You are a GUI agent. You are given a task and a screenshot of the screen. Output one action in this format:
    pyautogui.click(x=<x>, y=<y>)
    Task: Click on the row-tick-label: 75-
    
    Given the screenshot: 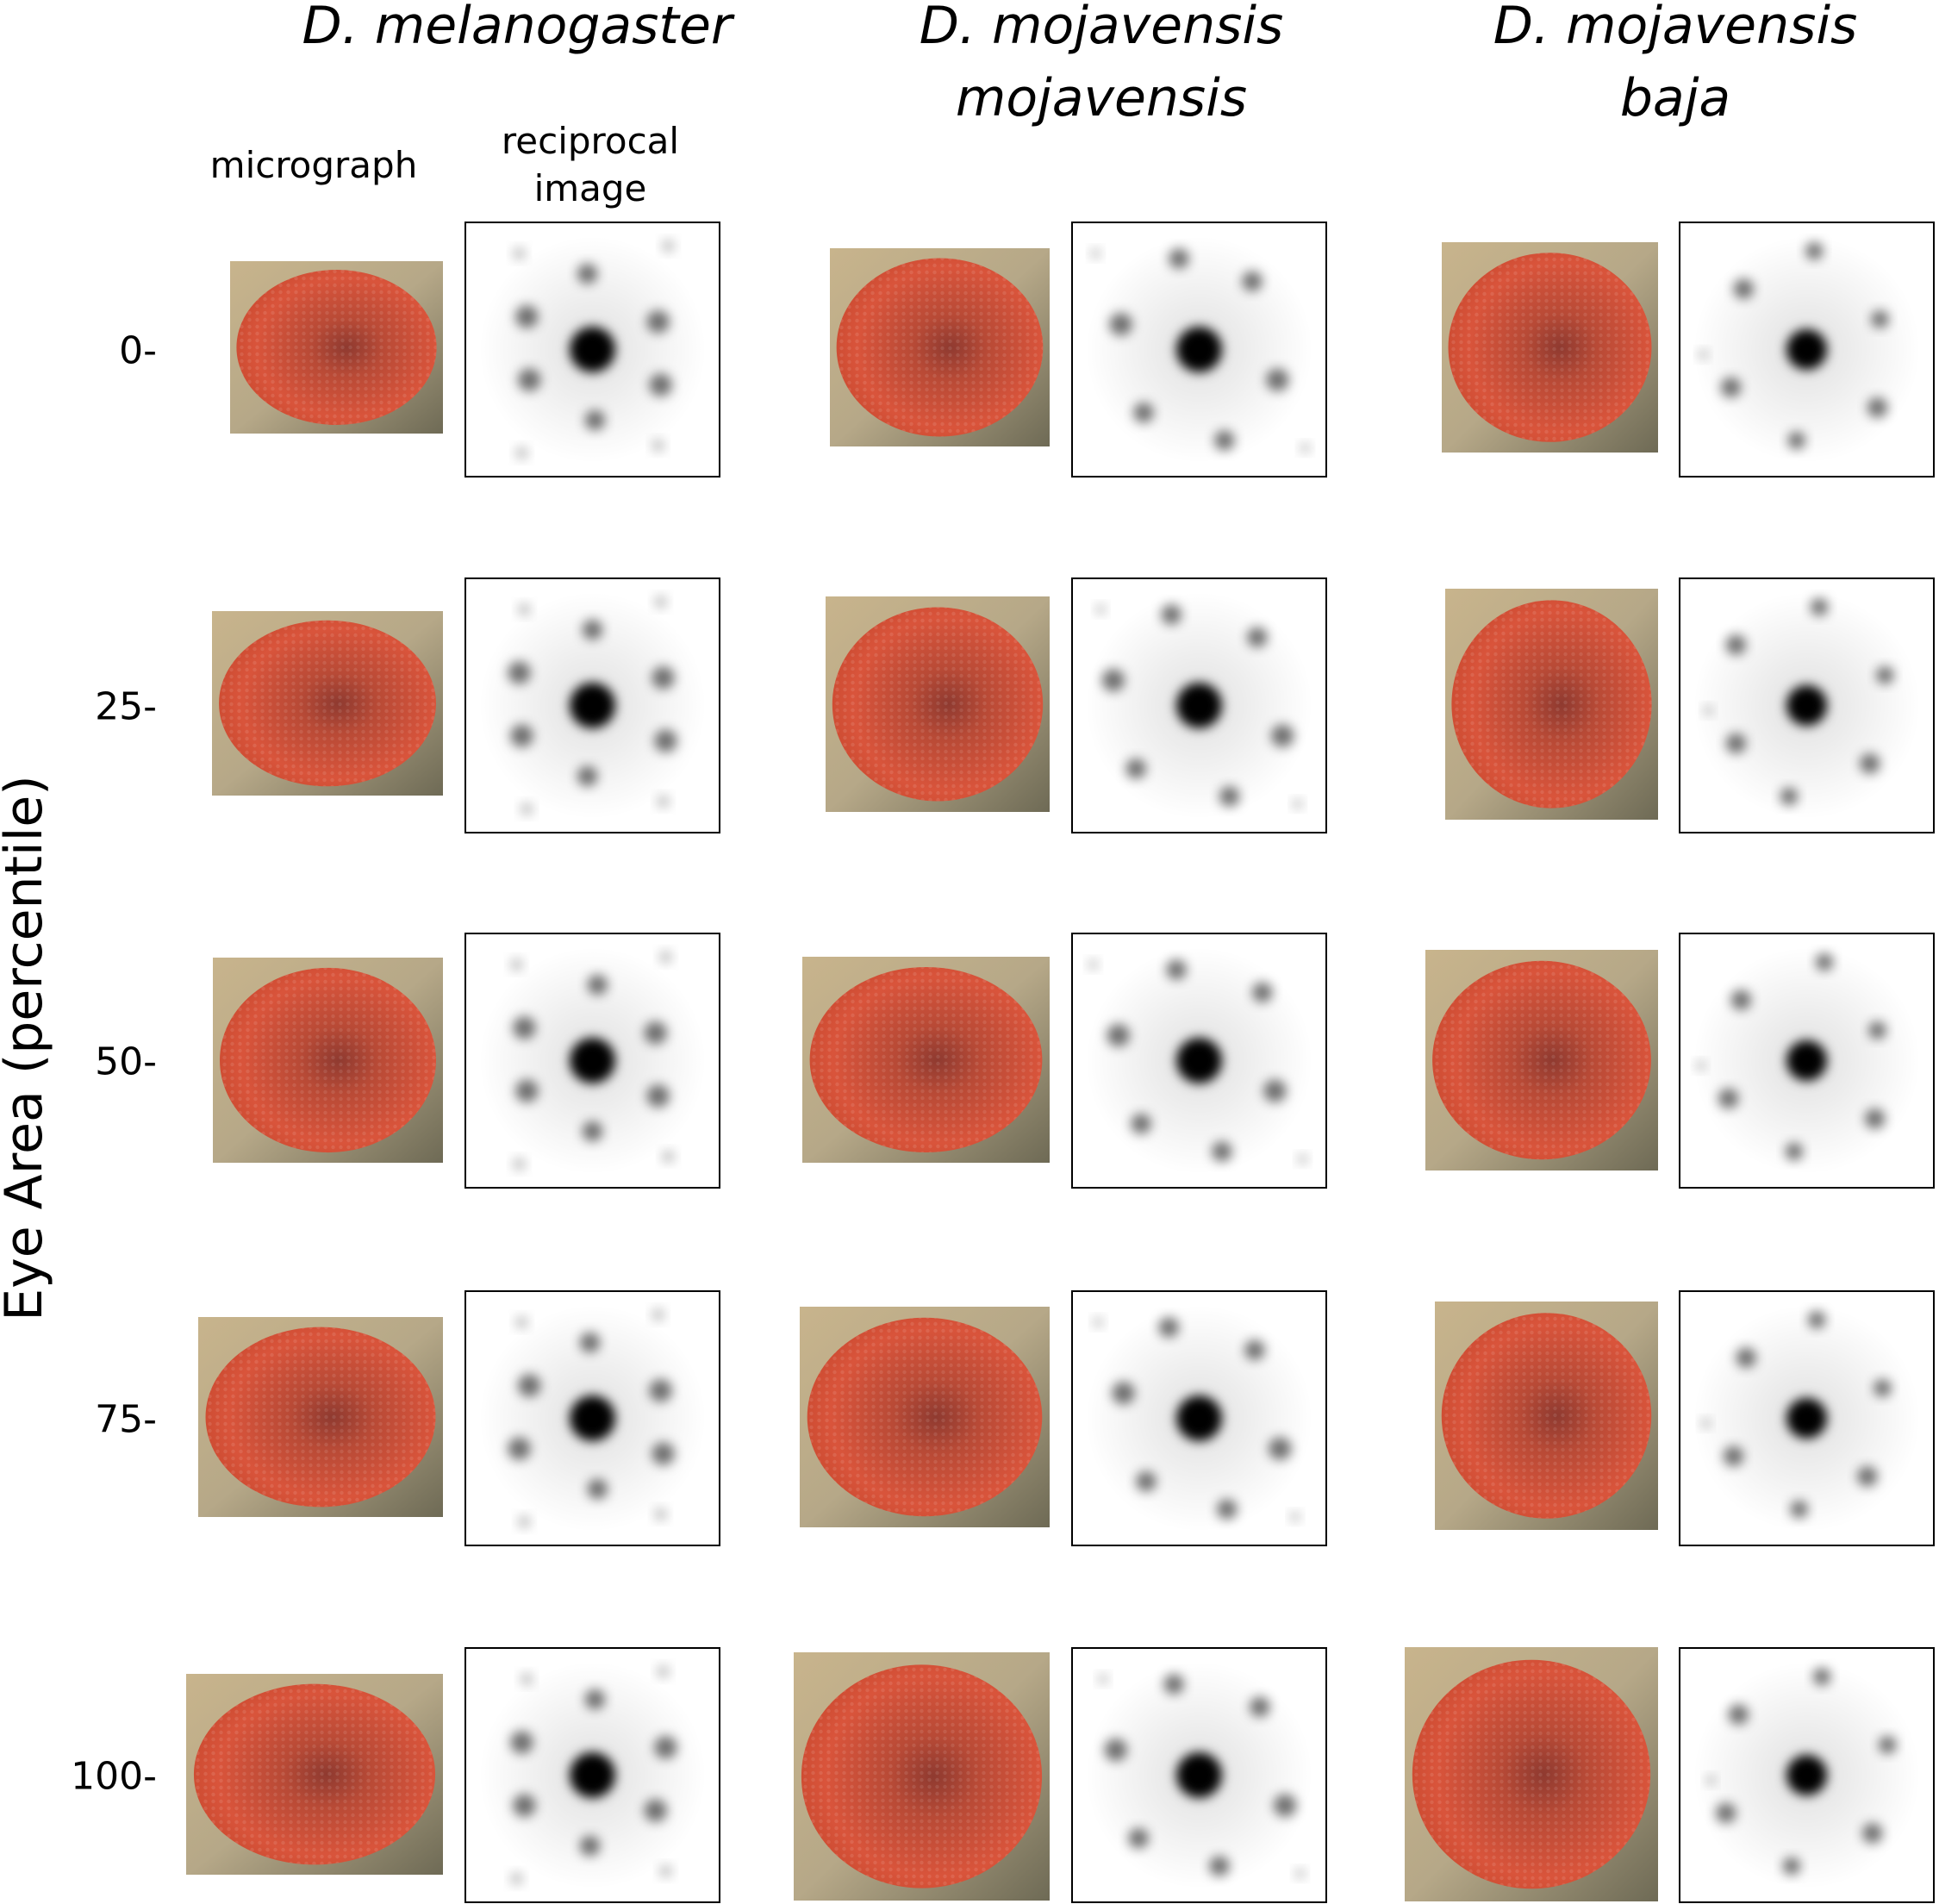 What is the action you would take?
    pyautogui.click(x=126, y=1419)
    